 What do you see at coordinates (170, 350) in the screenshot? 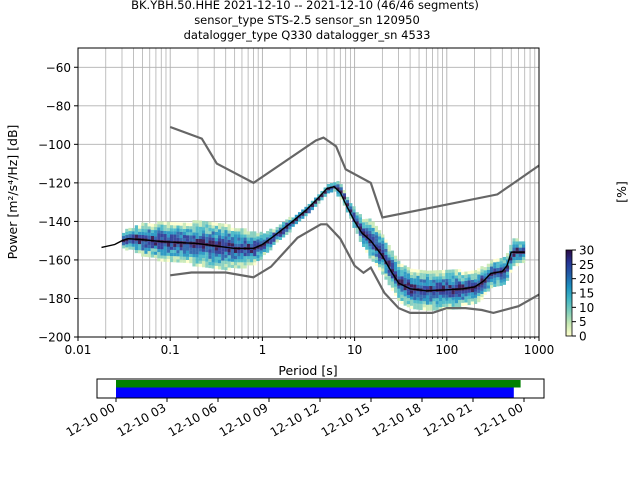
I see `x-tick-label: 0.1` at bounding box center [170, 350].